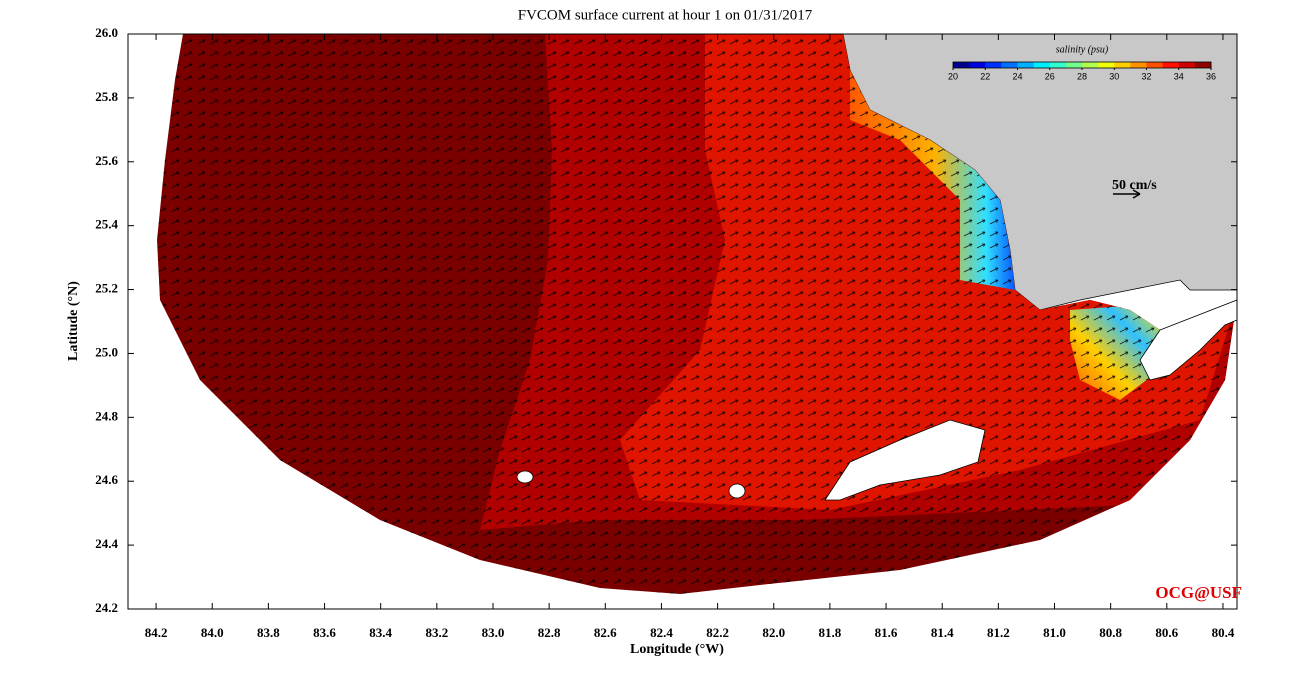 The height and width of the screenshot is (677, 1289). I want to click on x-tick-label: 82.6, so click(605, 632).